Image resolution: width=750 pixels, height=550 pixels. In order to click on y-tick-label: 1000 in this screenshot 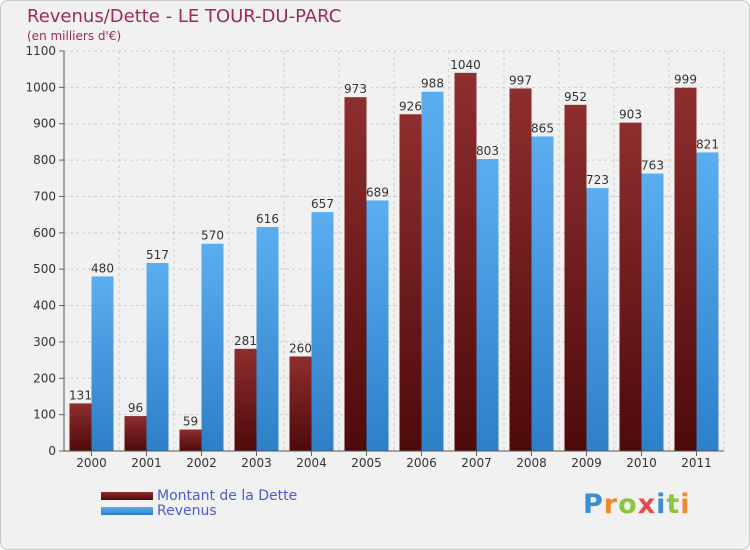, I will do `click(40, 87)`.